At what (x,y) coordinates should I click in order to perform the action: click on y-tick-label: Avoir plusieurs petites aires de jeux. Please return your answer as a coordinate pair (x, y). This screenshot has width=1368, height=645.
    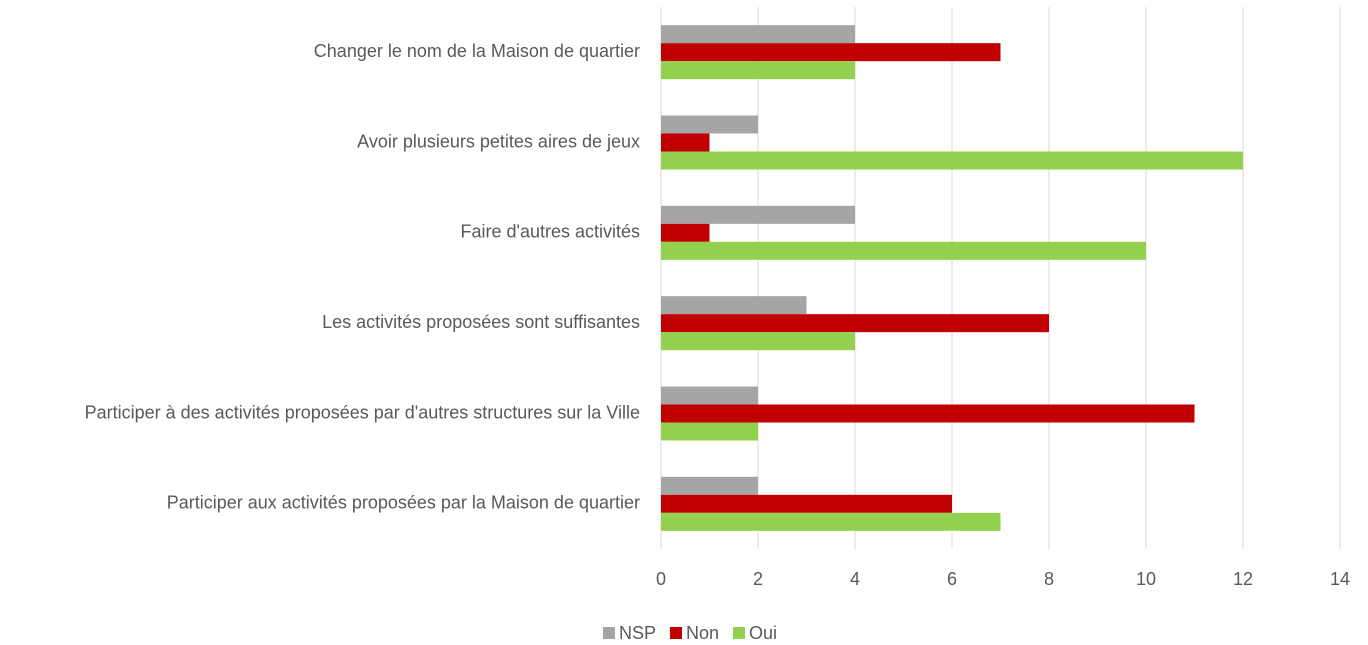
    Looking at the image, I should click on (498, 141).